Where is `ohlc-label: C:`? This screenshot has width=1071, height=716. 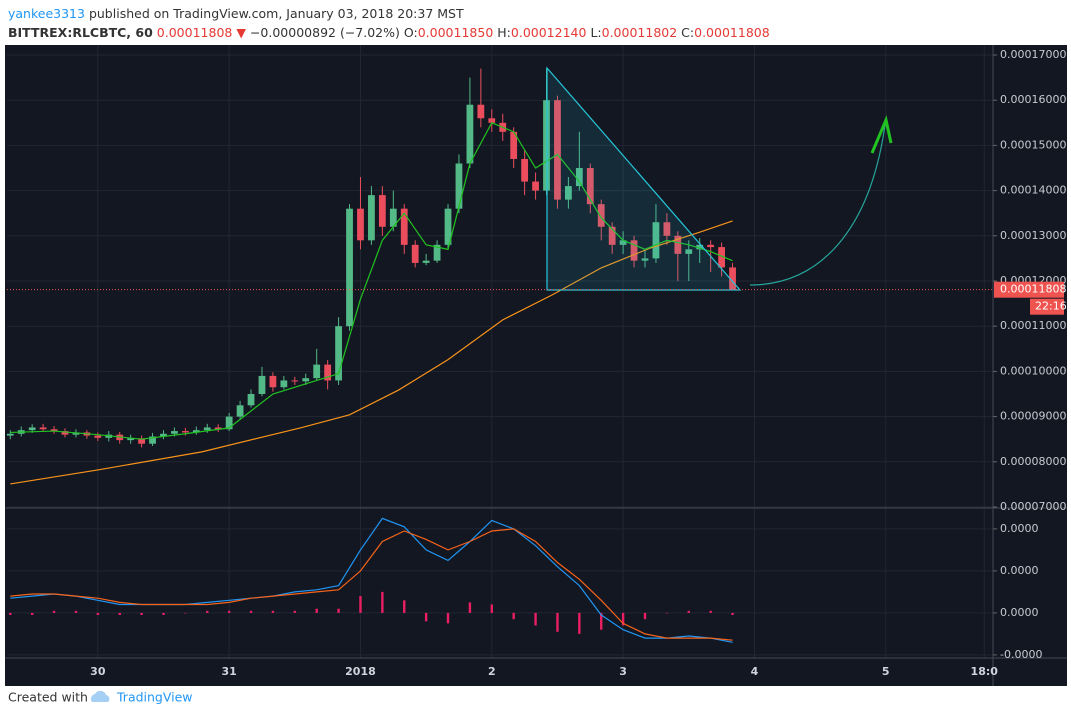 ohlc-label: C: is located at coordinates (688, 32).